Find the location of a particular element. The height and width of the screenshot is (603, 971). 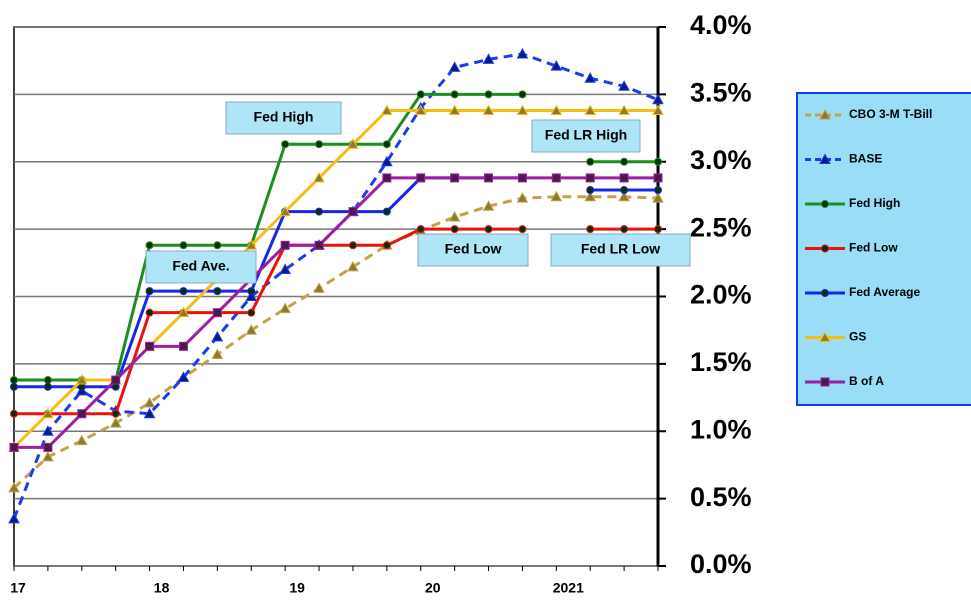

annotation: Fed Low is located at coordinates (473, 249).